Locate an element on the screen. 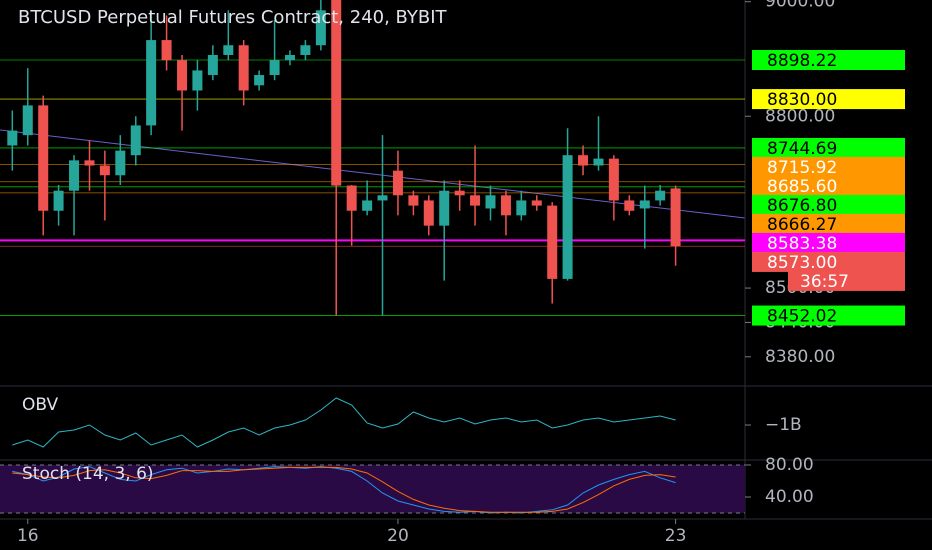 This screenshot has width=932, height=550. price-label: 8666.27 is located at coordinates (802, 225).